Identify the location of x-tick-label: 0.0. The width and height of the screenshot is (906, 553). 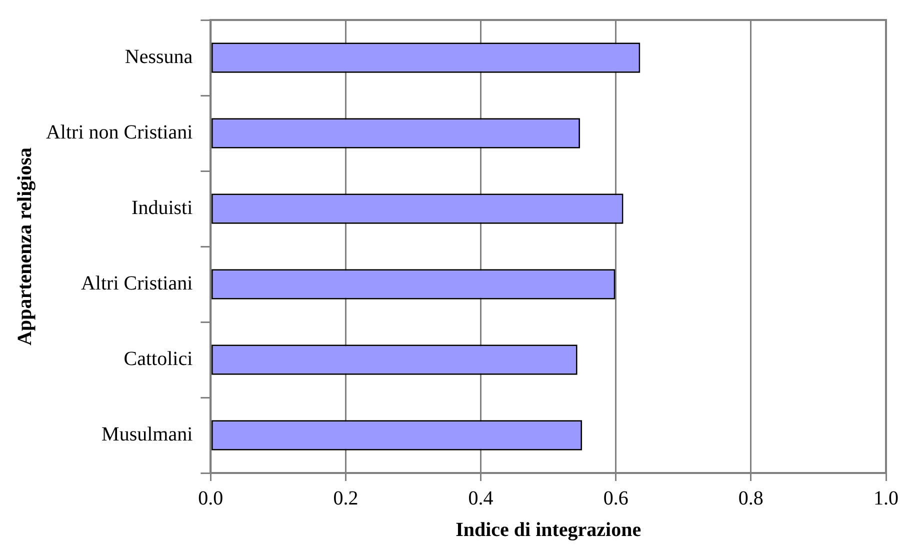
(211, 498).